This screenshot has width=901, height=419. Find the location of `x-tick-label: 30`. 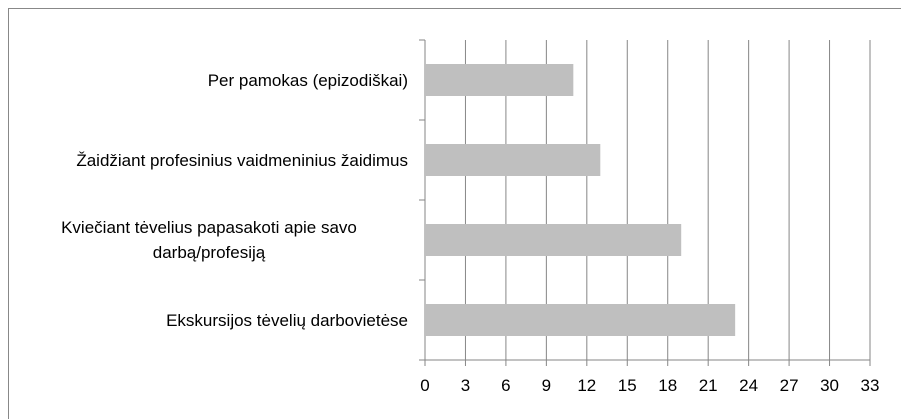

x-tick-label: 30 is located at coordinates (829, 385).